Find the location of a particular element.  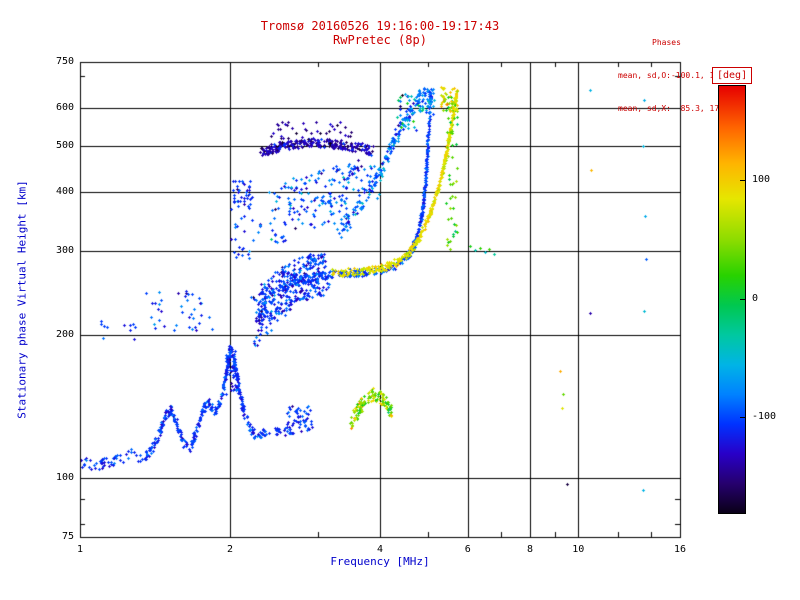

x-tick-label: 4 is located at coordinates (380, 549).